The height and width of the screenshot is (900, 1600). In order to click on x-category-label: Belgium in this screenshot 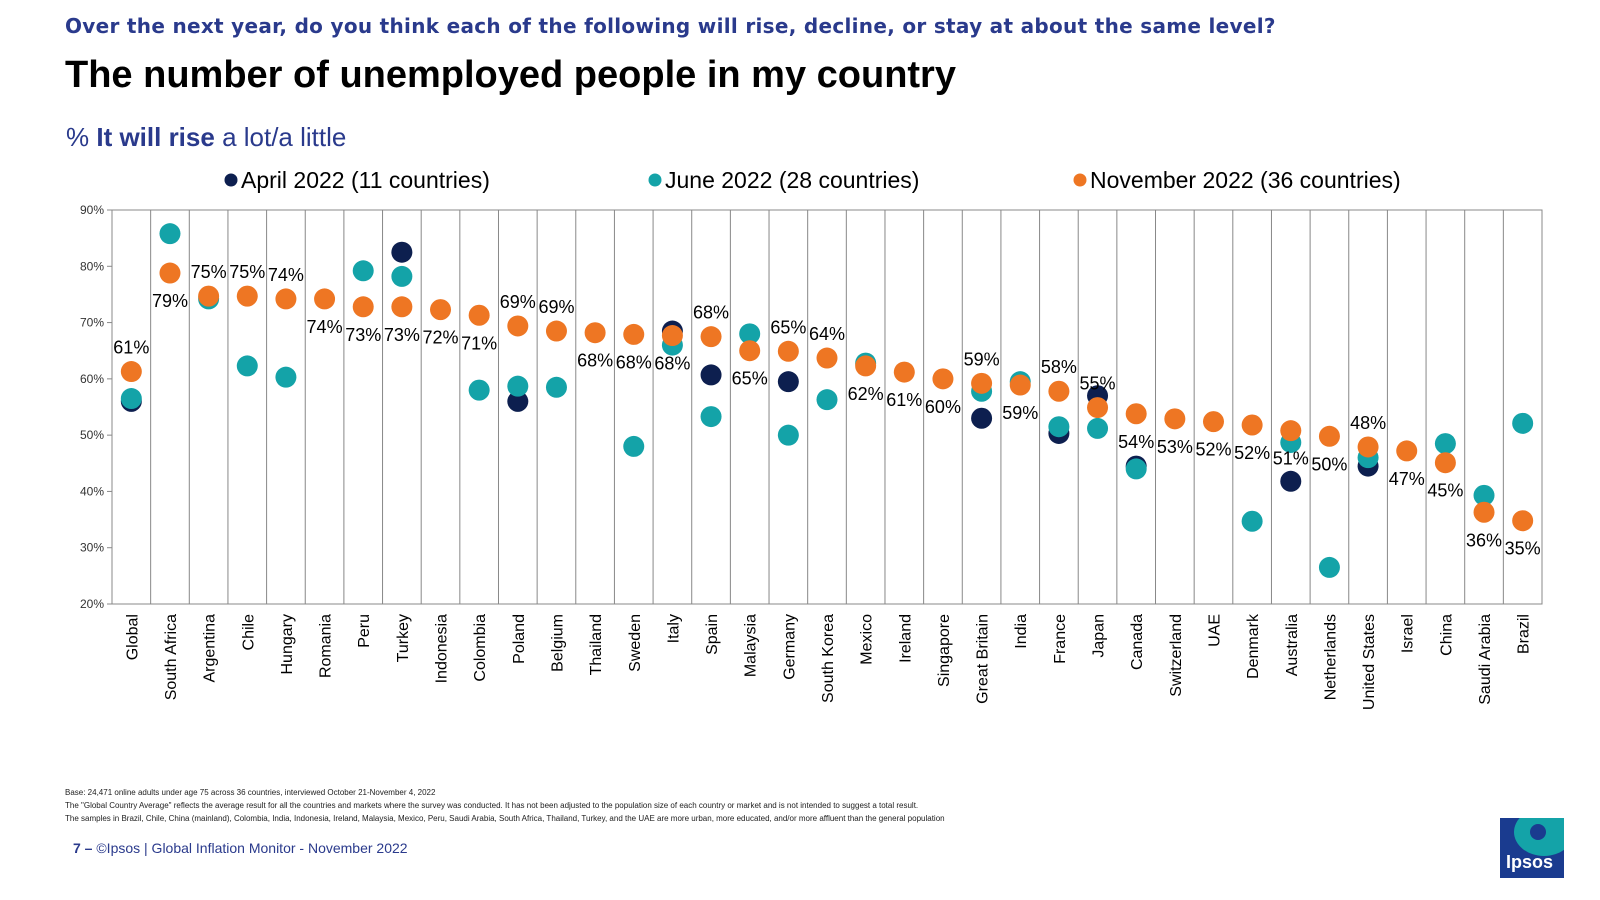, I will do `click(557, 643)`.